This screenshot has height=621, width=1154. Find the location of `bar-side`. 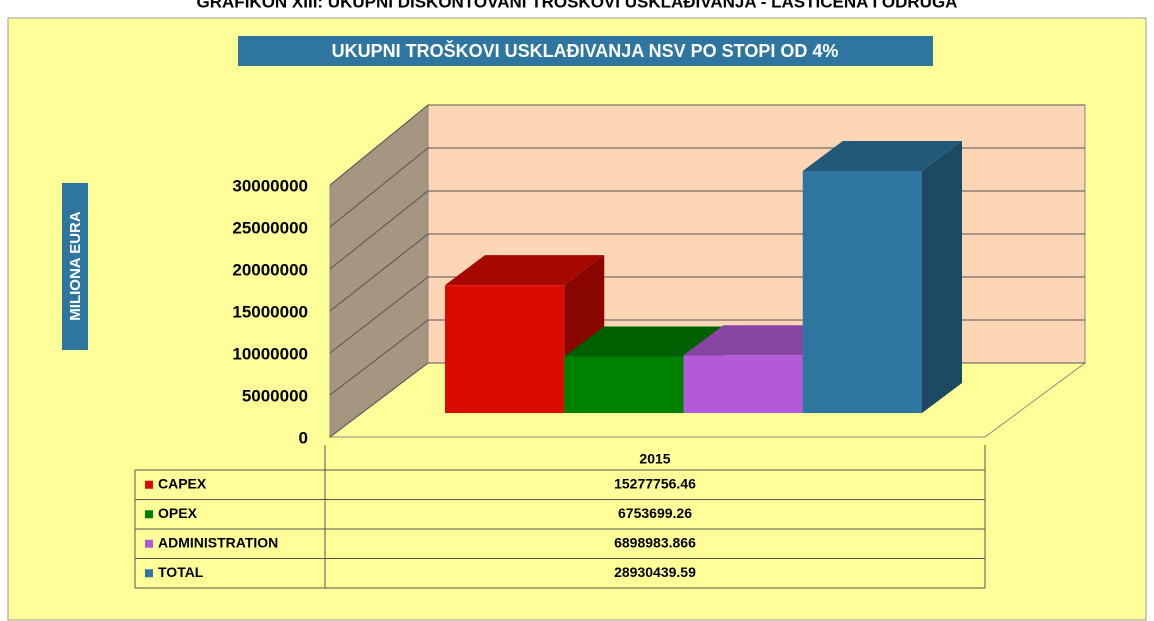

bar-side is located at coordinates (942, 276).